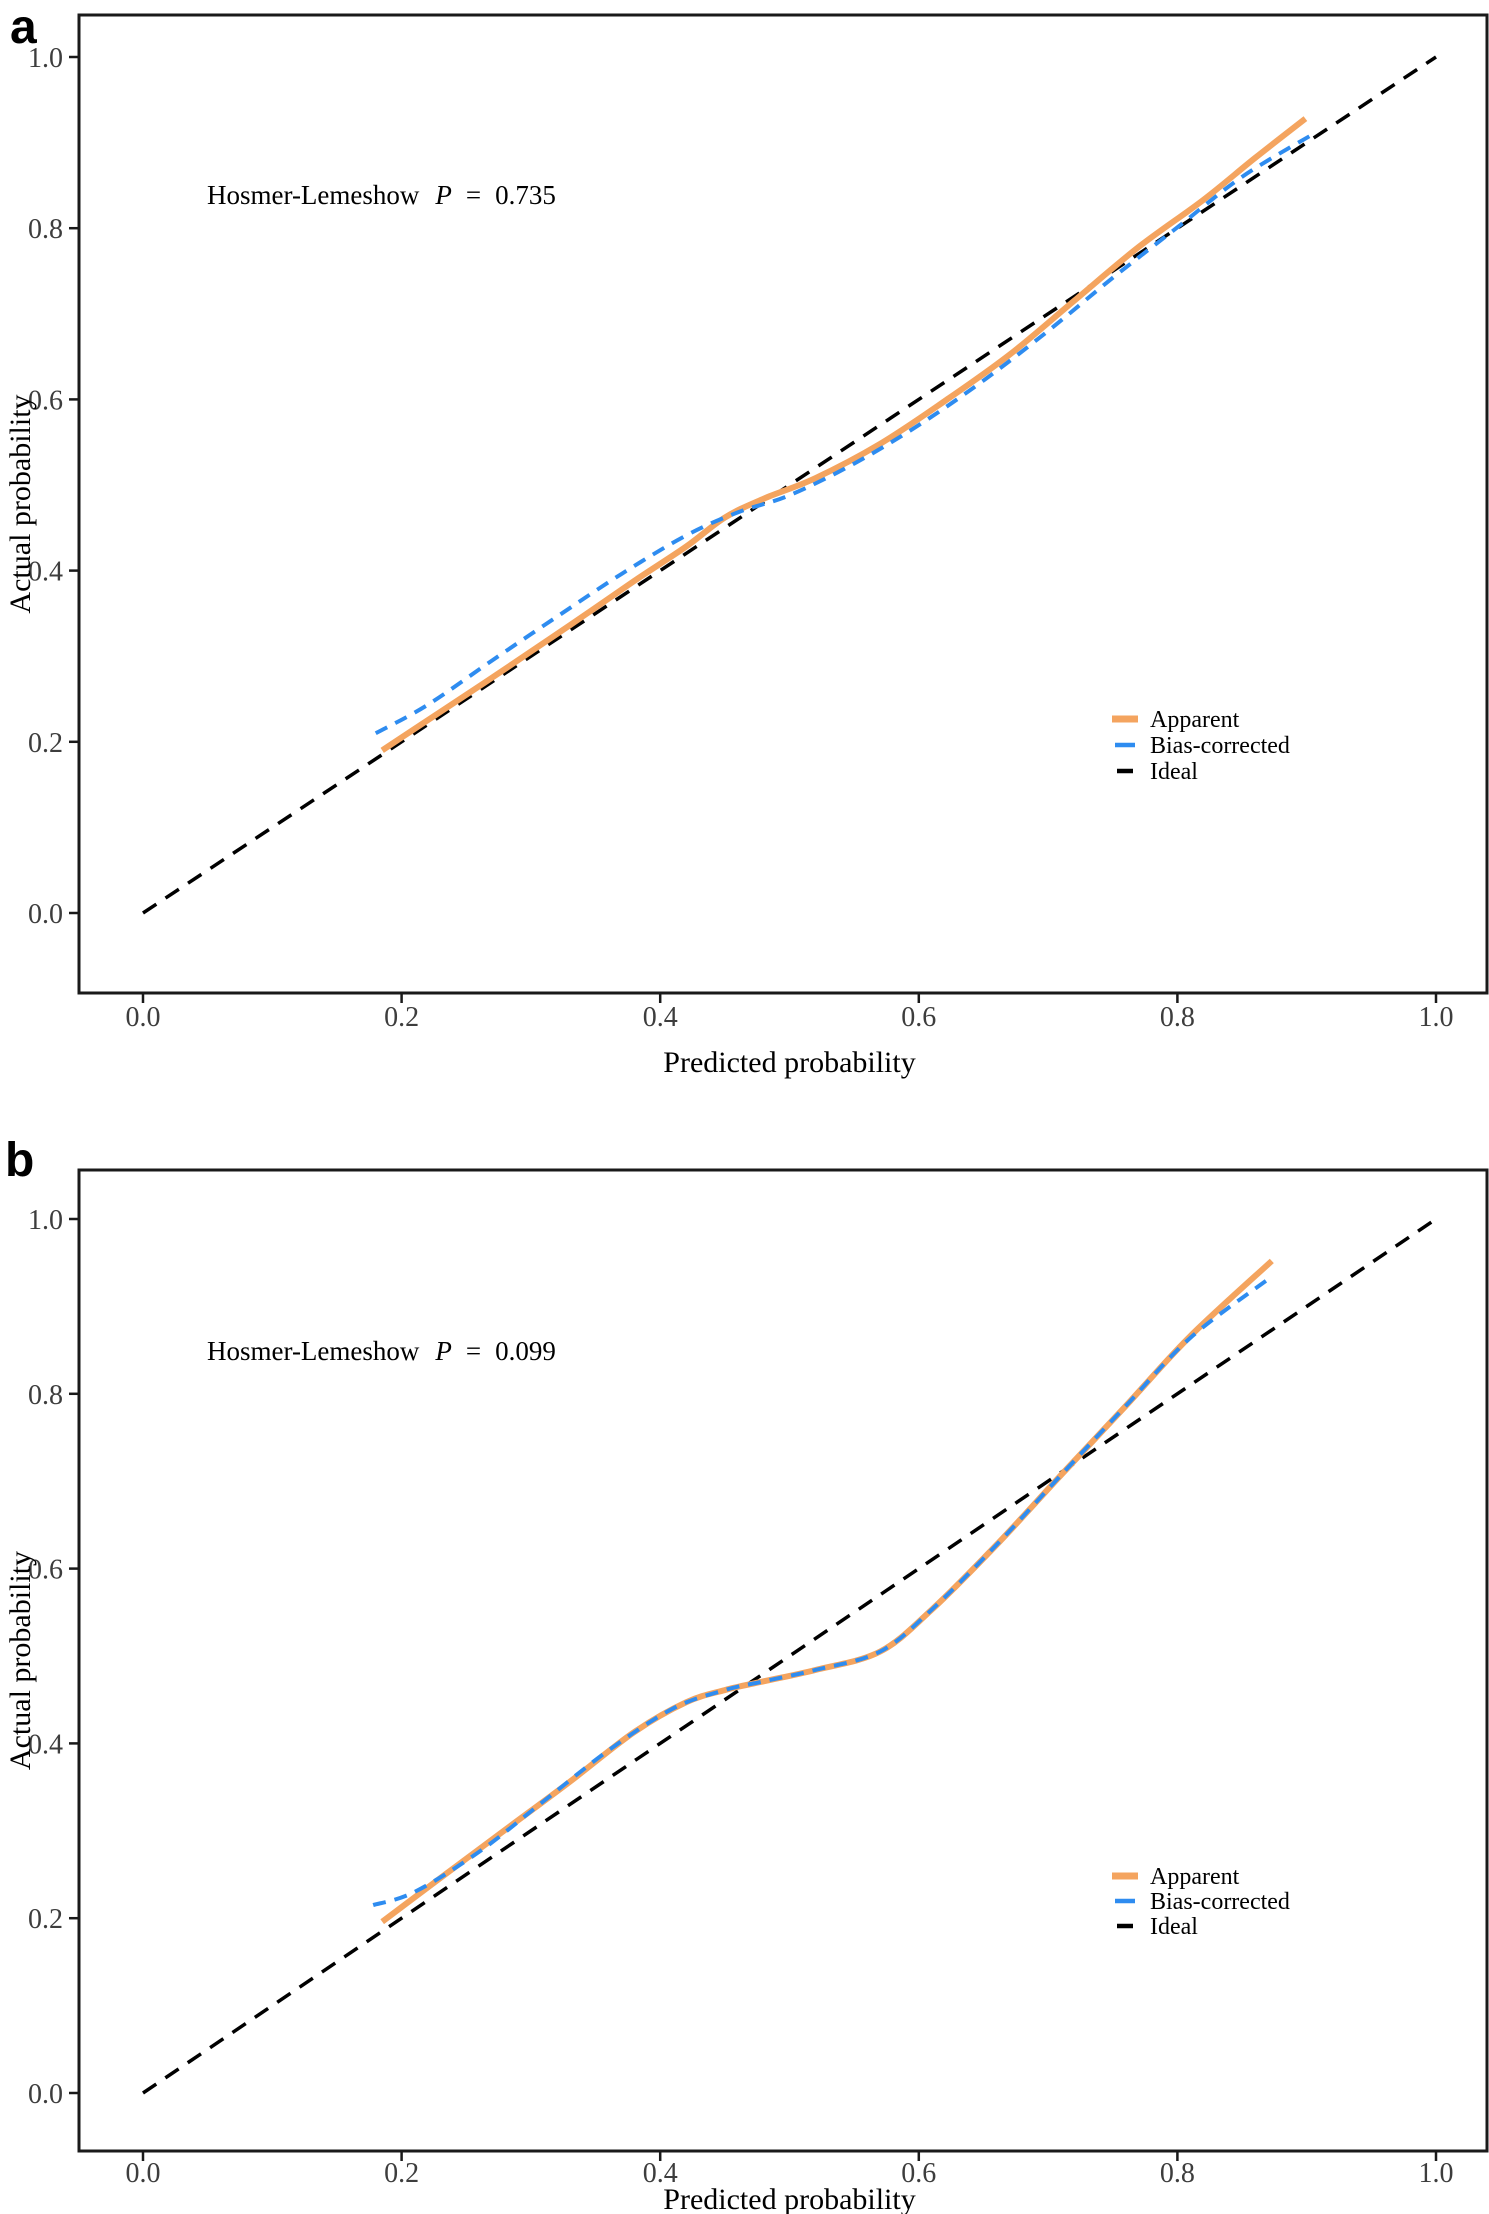  What do you see at coordinates (381, 1351) in the screenshot?
I see `hosmer-lemeshow-annotation: Hosmer-Lemeshow P = 0.099` at bounding box center [381, 1351].